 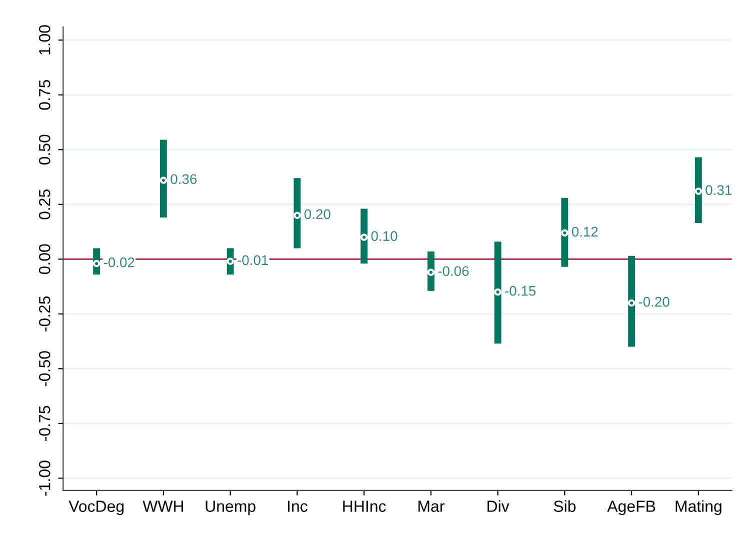 What do you see at coordinates (96, 508) in the screenshot?
I see `x-tick-label: VocDeg` at bounding box center [96, 508].